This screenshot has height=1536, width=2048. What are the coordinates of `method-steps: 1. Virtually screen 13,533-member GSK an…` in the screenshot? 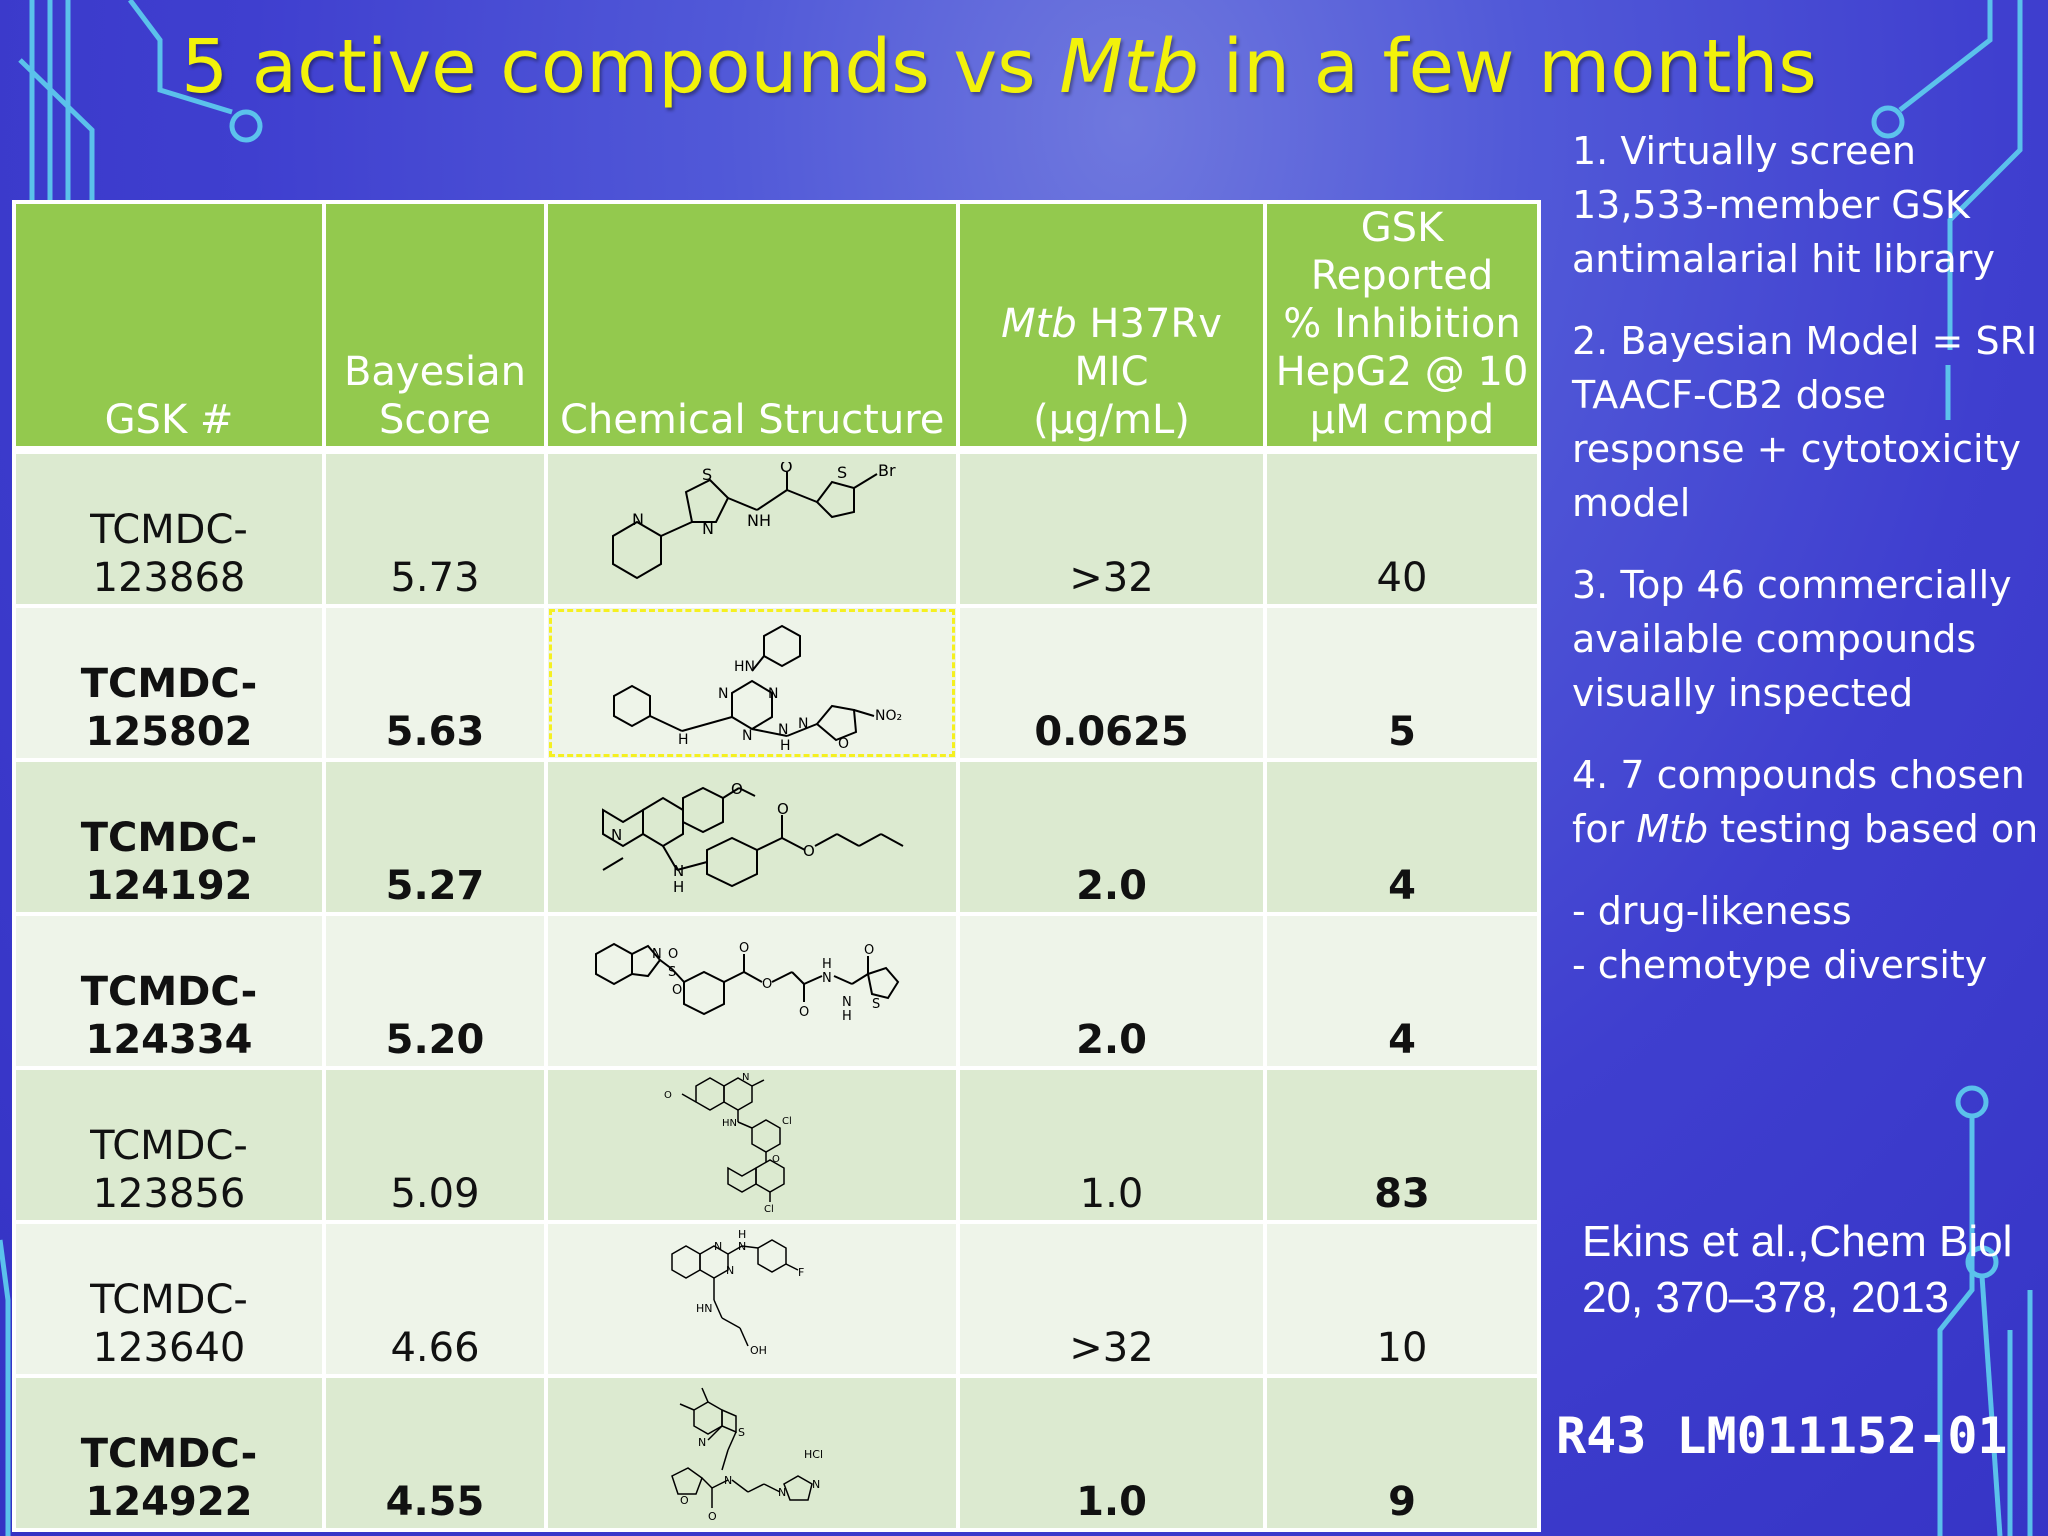 It's located at (1807, 572).